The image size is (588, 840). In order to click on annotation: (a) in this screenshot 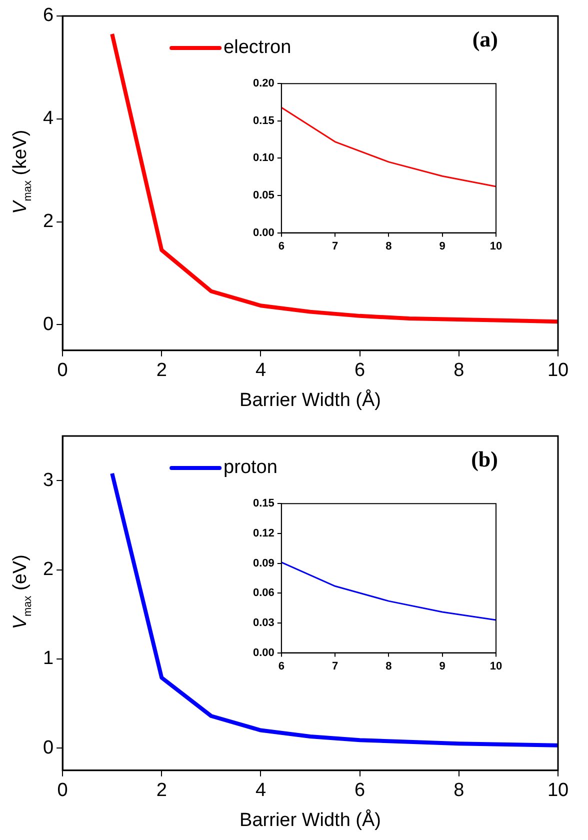, I will do `click(485, 39)`.